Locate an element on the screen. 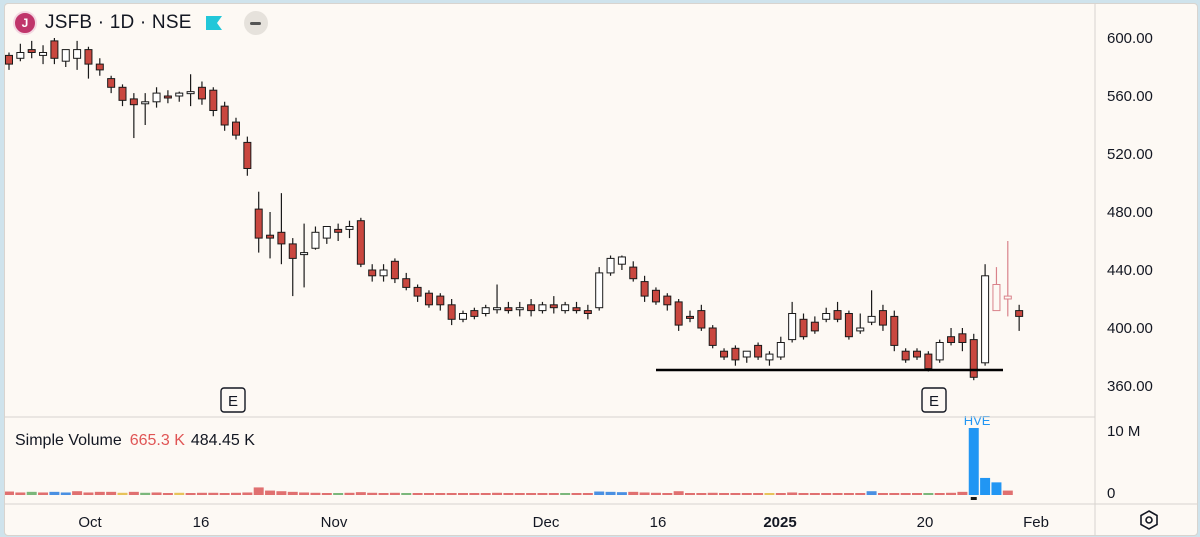  time-tick-label: Oct is located at coordinates (90, 522).